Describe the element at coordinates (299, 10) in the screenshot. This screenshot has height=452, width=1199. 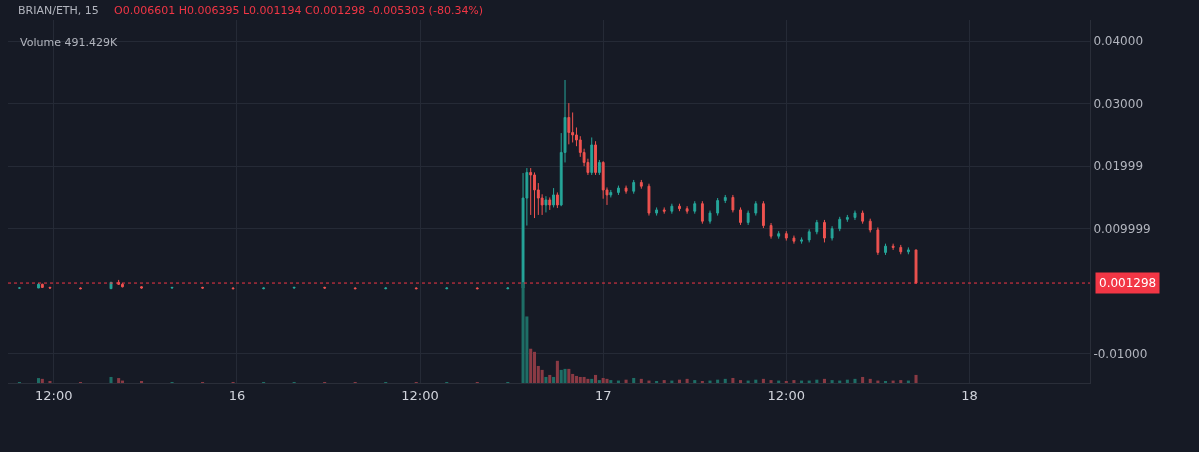
I see `text: O0.006601 H0.006395 L0.001194 C0.001298 -0.005303 (-80.34%)` at that location.